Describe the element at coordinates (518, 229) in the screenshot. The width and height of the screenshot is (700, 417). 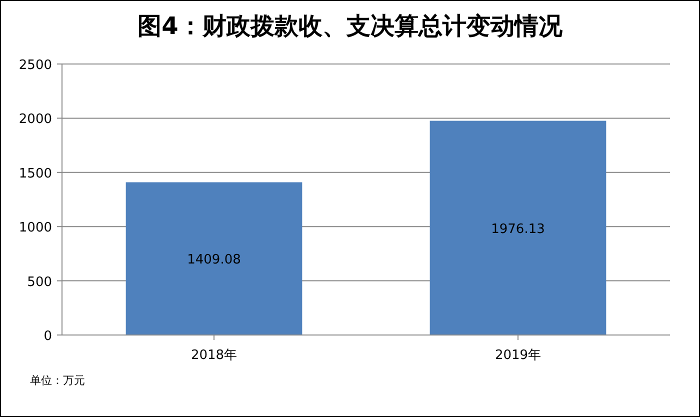
I see `data-label: 1976.13` at that location.